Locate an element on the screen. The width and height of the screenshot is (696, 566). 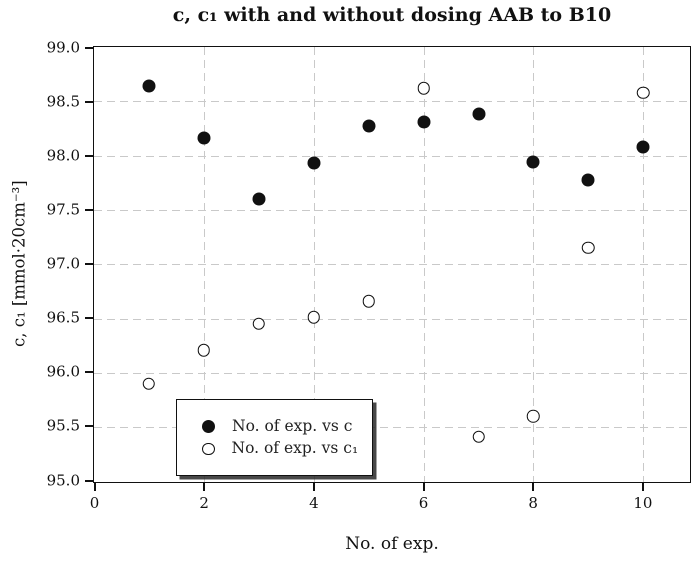
x-tick-label: 6 is located at coordinates (423, 502).